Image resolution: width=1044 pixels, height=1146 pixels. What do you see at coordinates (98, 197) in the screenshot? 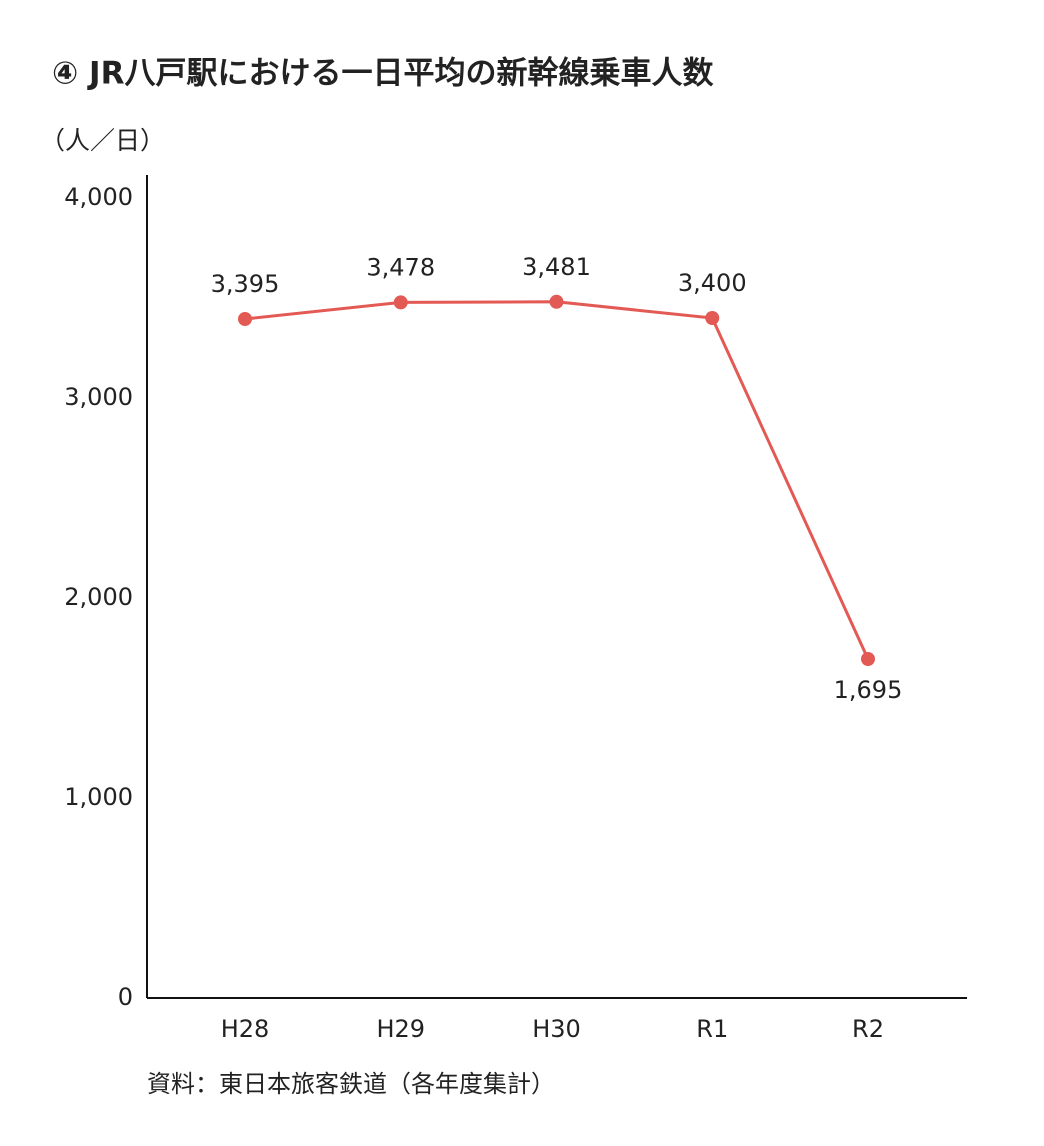
I see `y-tick-label: 4,000` at bounding box center [98, 197].